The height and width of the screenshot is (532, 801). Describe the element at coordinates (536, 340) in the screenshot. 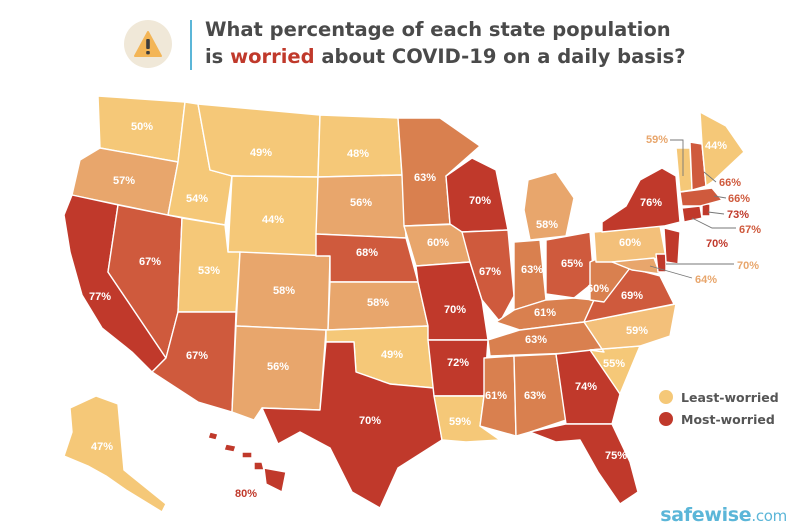

I see `label-TN: 63%` at that location.